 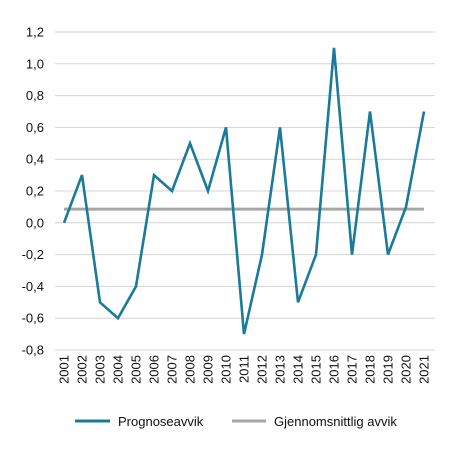 What do you see at coordinates (334, 369) in the screenshot?
I see `x-tick-label: 2016` at bounding box center [334, 369].